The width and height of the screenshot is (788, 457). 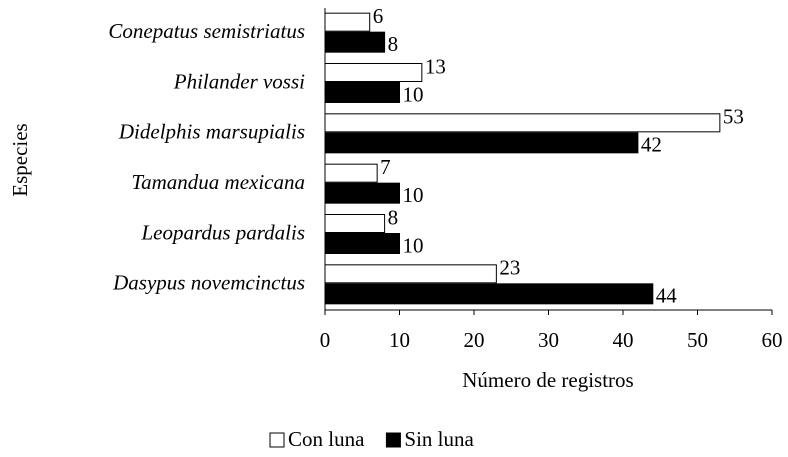 What do you see at coordinates (623, 340) in the screenshot?
I see `x-tick-label: 40` at bounding box center [623, 340].